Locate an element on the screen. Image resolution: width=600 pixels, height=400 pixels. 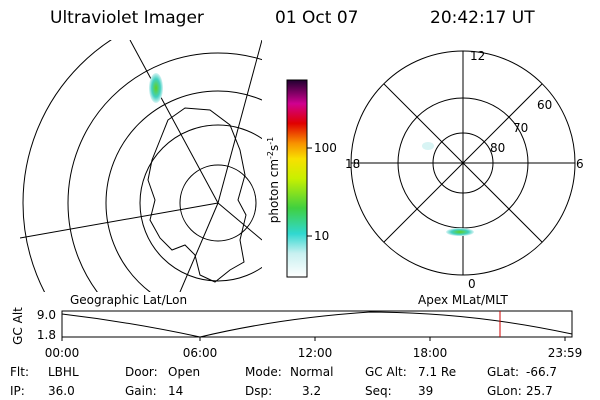
time-label: 12:00 is located at coordinates (315, 353).